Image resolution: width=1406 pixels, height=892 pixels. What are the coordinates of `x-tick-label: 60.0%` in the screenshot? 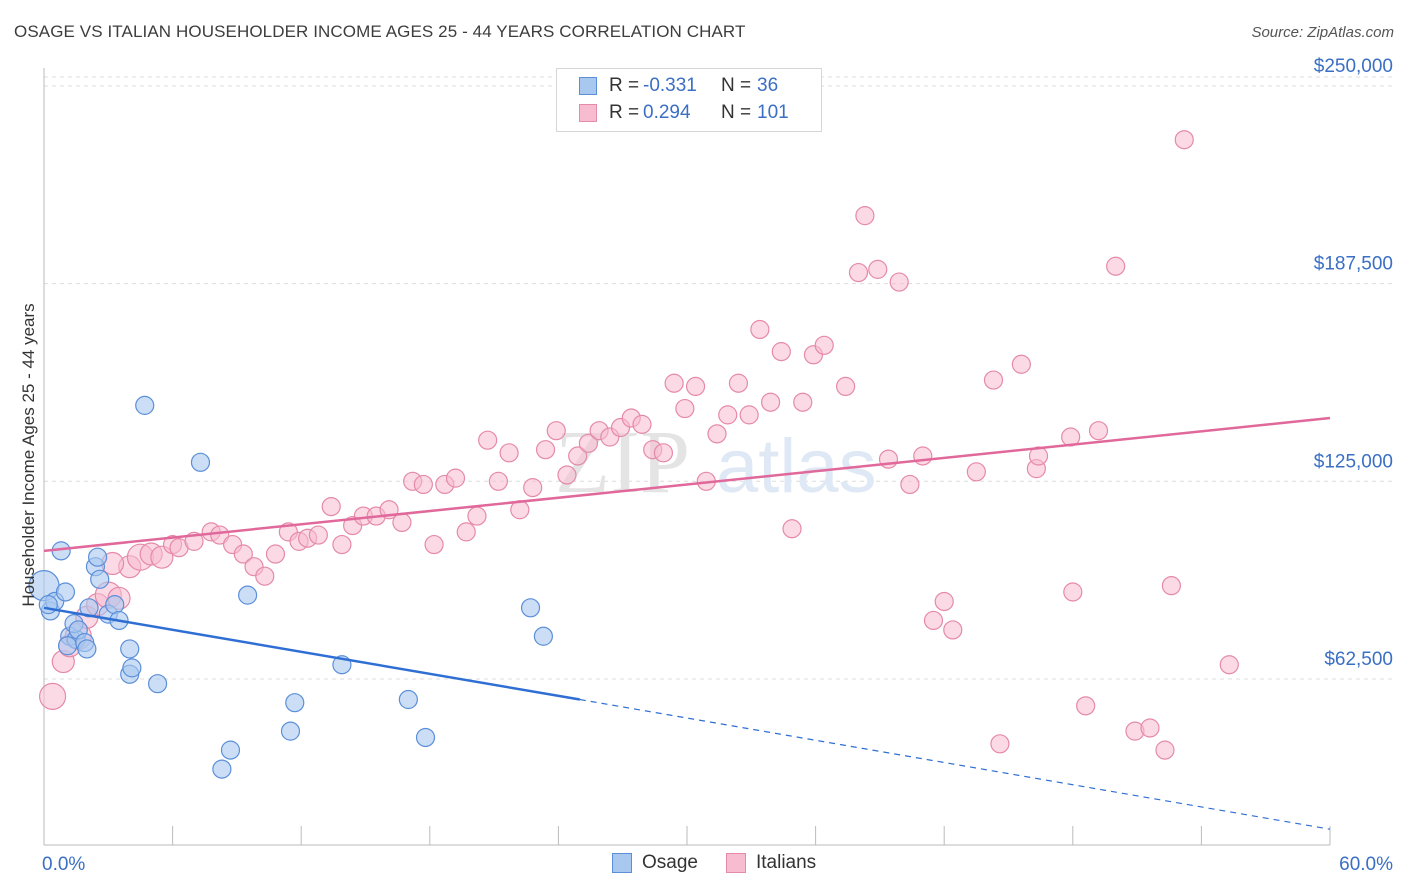 It's located at (1366, 864).